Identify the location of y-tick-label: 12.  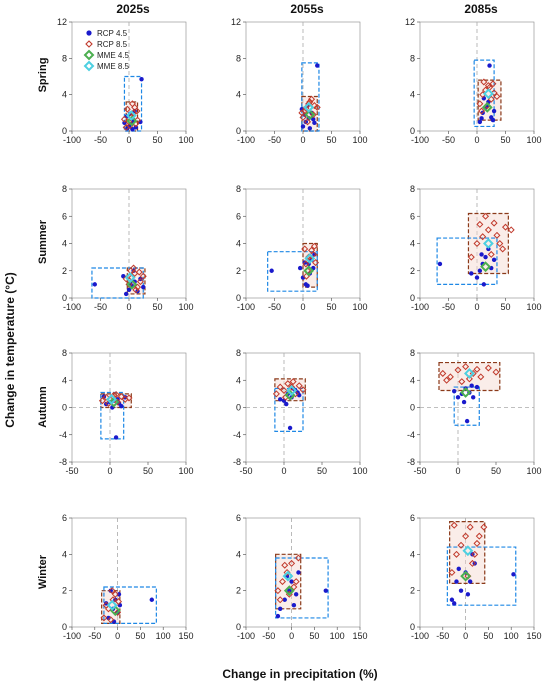
(236, 22).